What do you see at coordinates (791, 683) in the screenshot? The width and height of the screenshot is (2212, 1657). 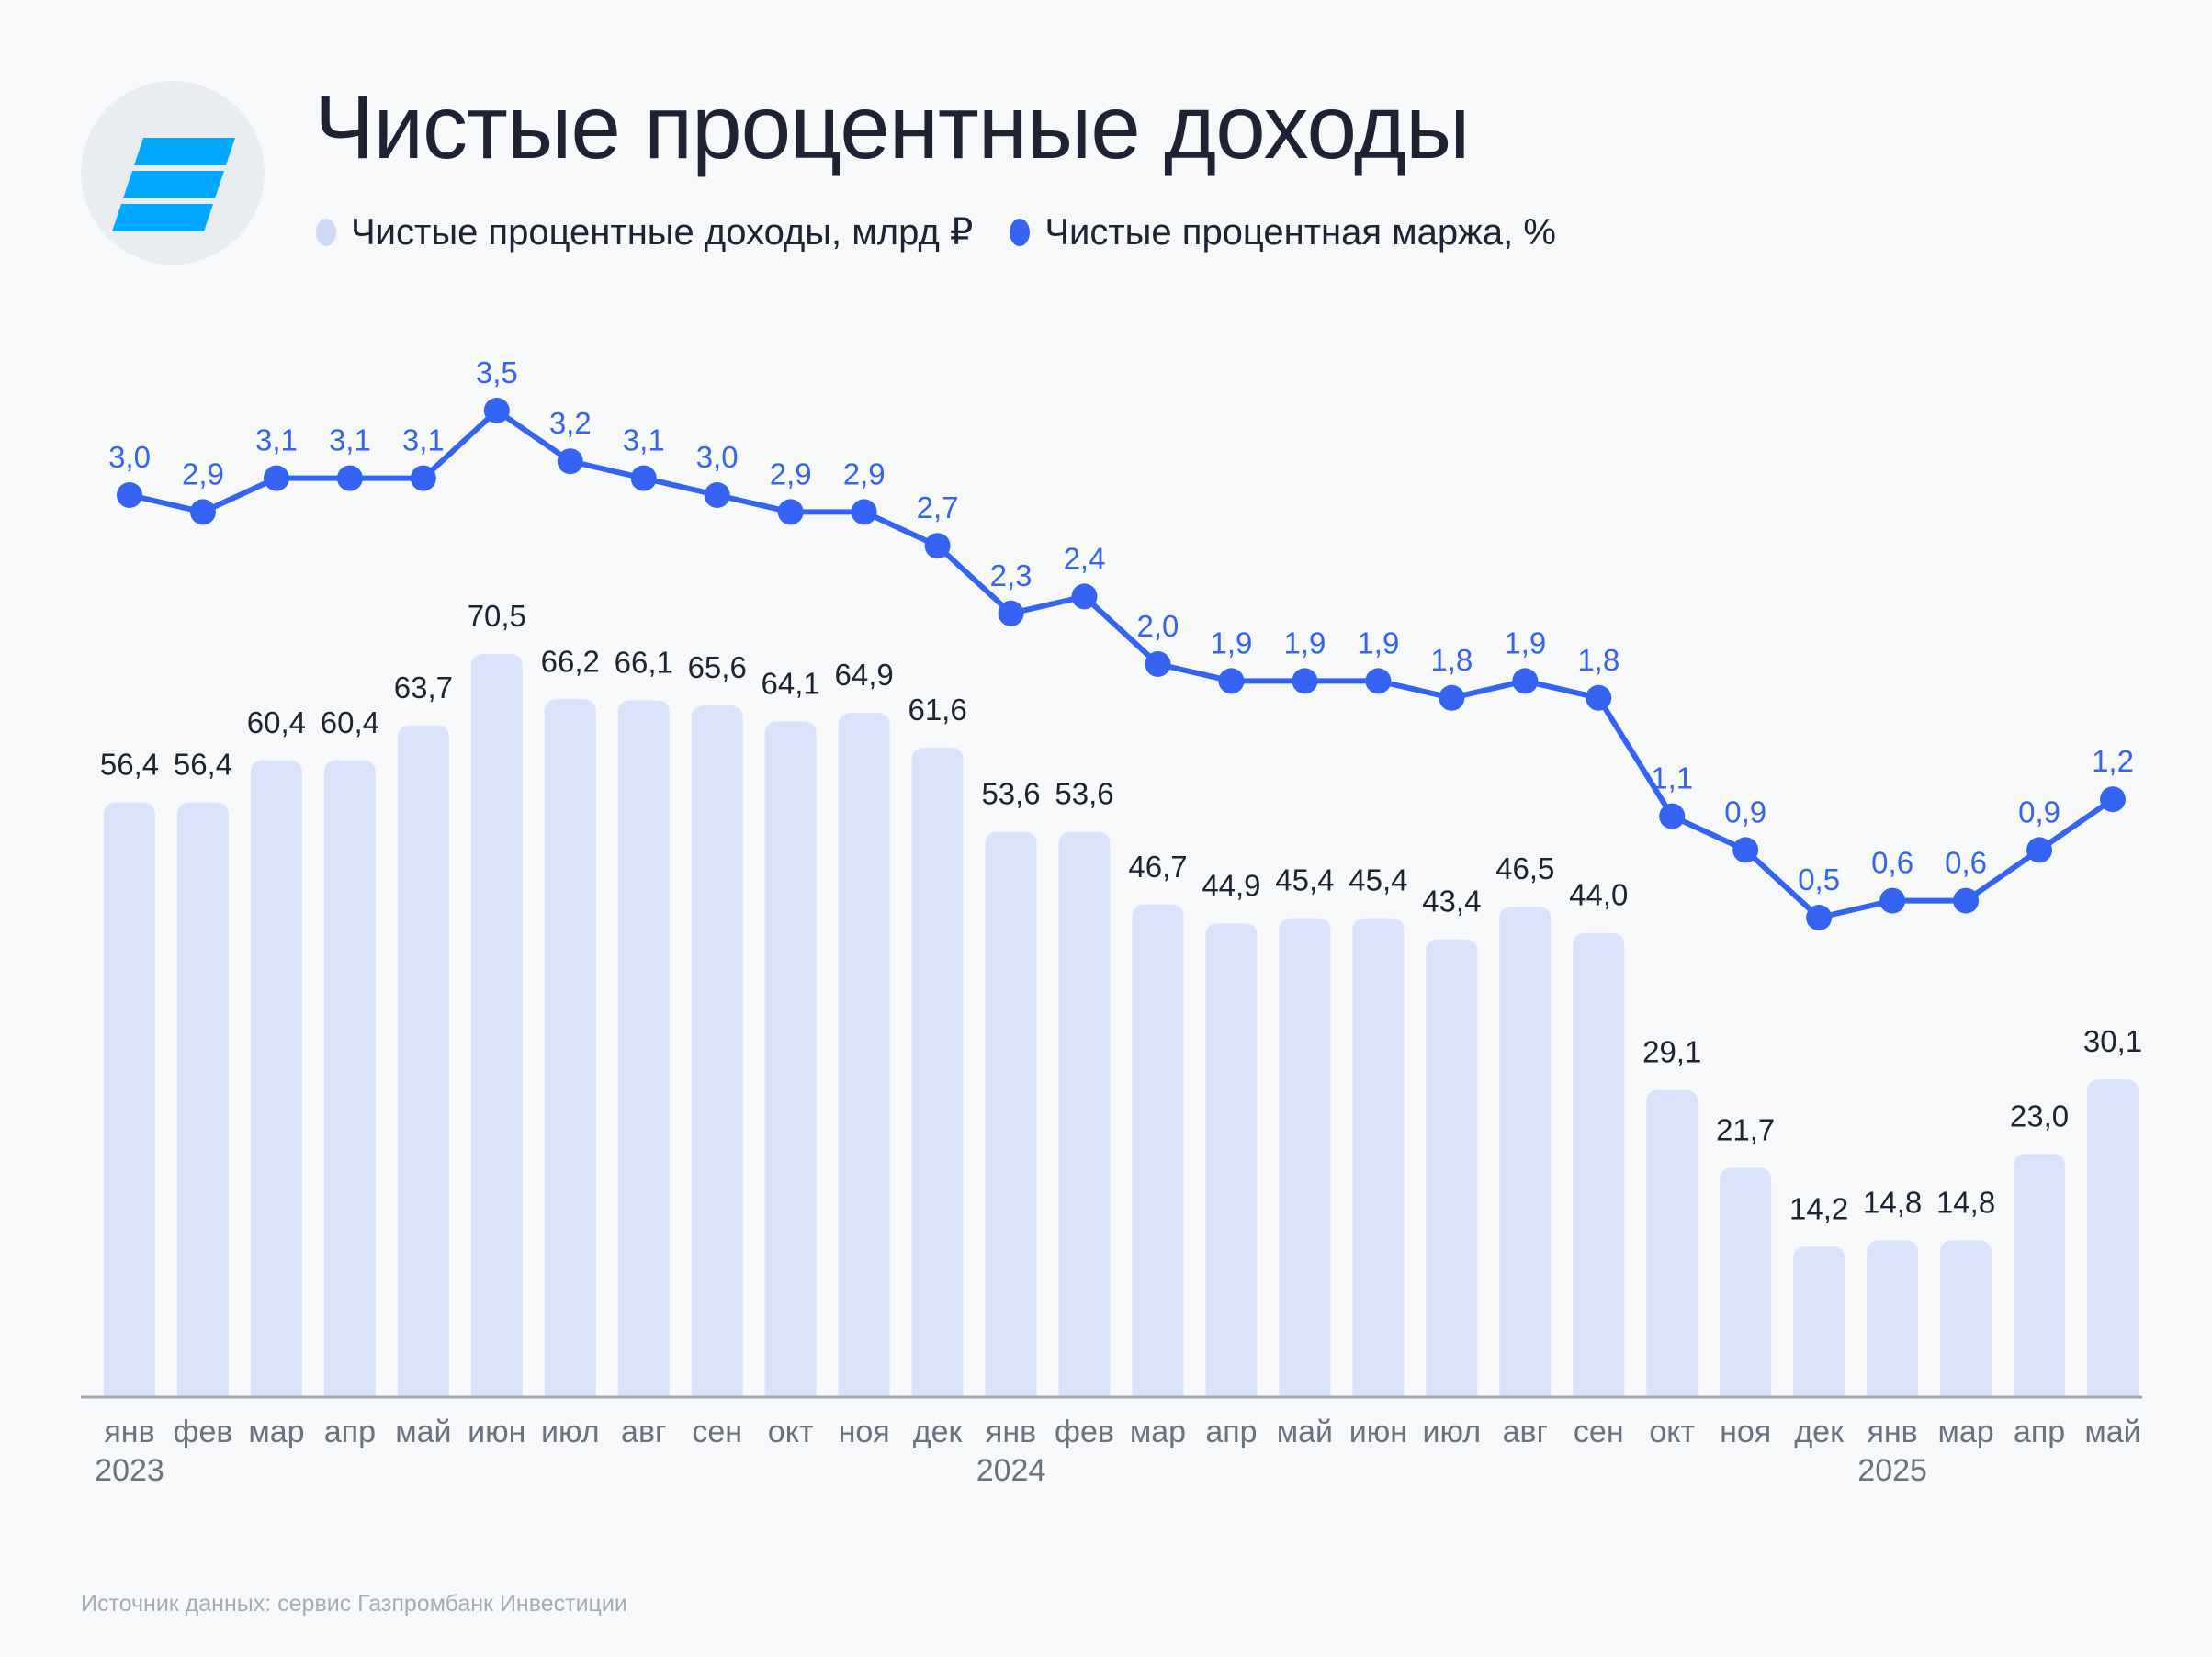 I see `bar-value-label: 64,1` at bounding box center [791, 683].